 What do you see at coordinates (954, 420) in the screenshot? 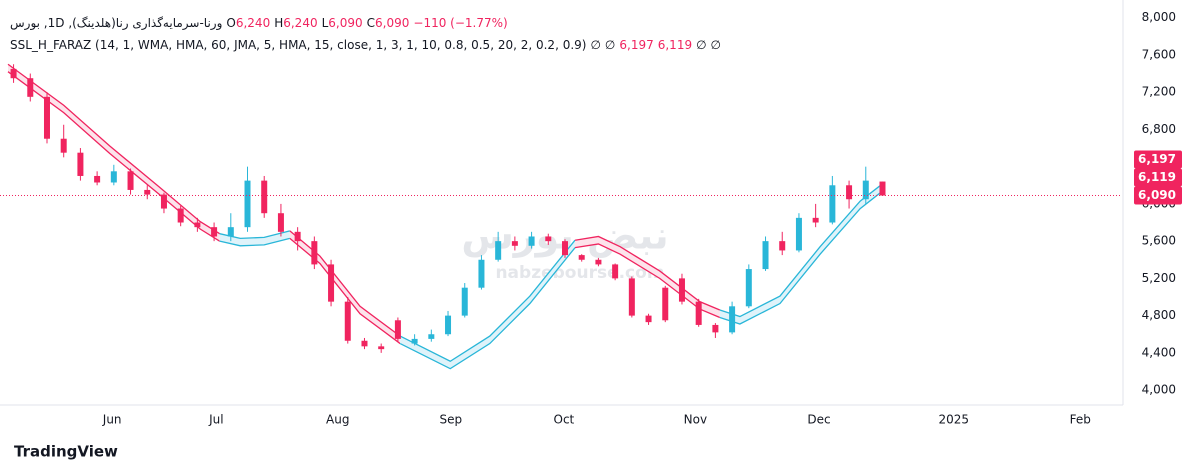
I see `x-tick-label: 2025` at bounding box center [954, 420].